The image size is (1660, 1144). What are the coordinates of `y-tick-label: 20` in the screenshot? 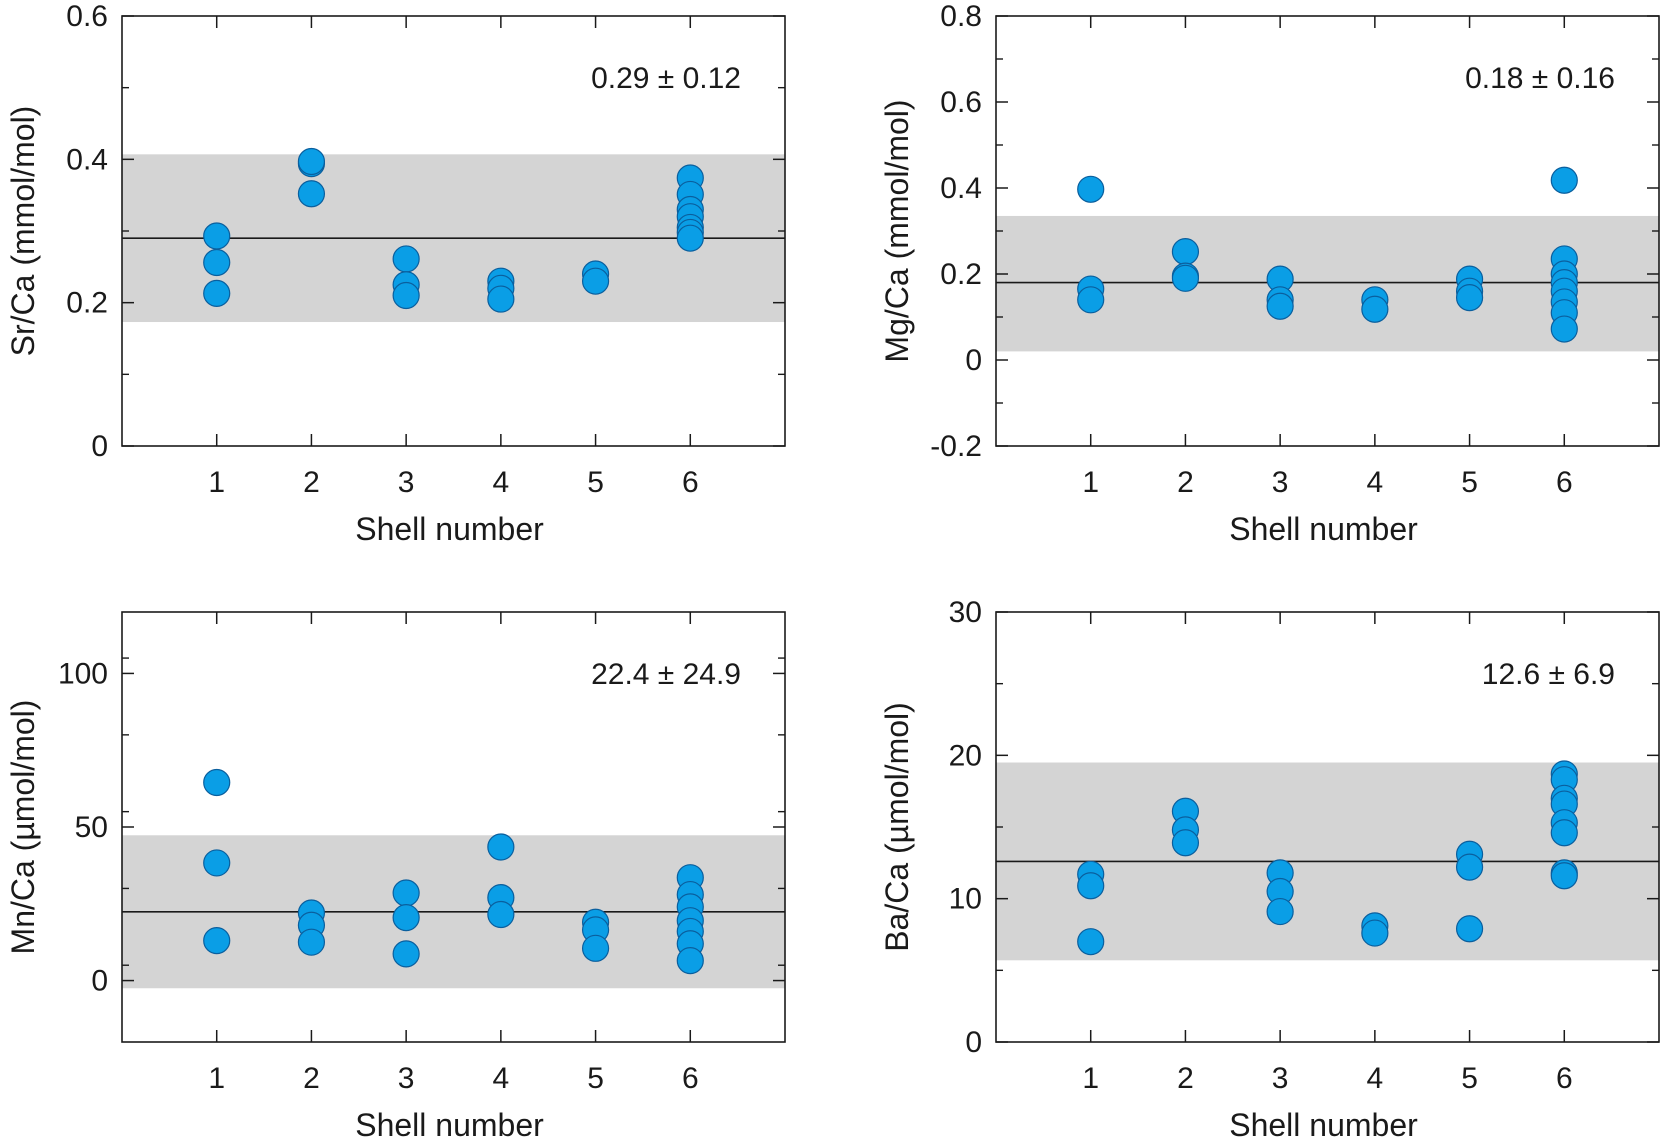 It's located at (965, 755).